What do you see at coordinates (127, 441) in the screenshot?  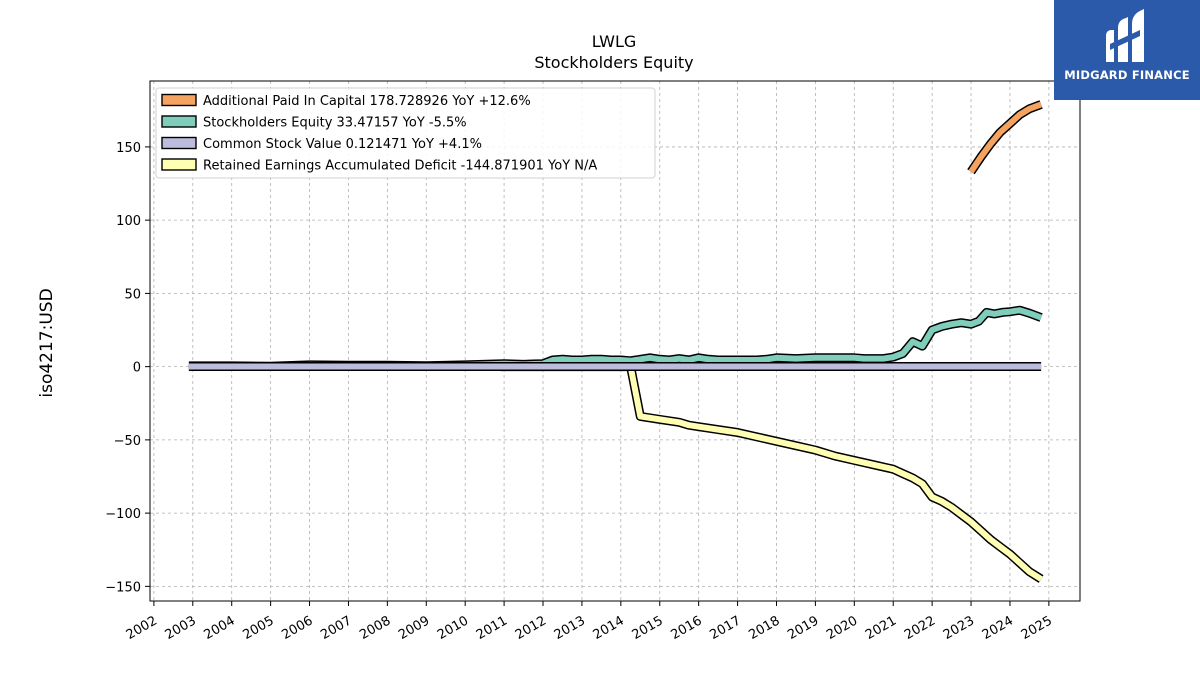 I see `y-tick-label: −50` at bounding box center [127, 441].